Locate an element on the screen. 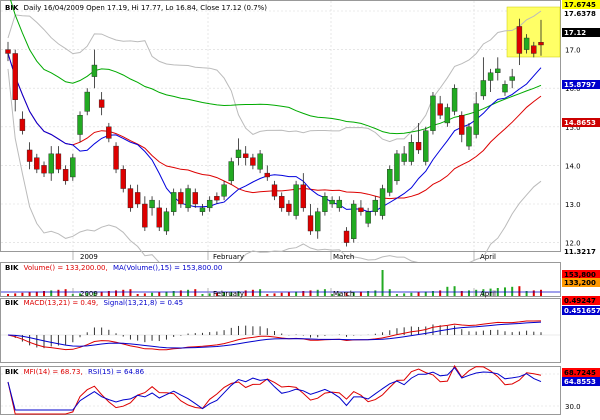  badge-text: 17.6378 is located at coordinates (580, 14).